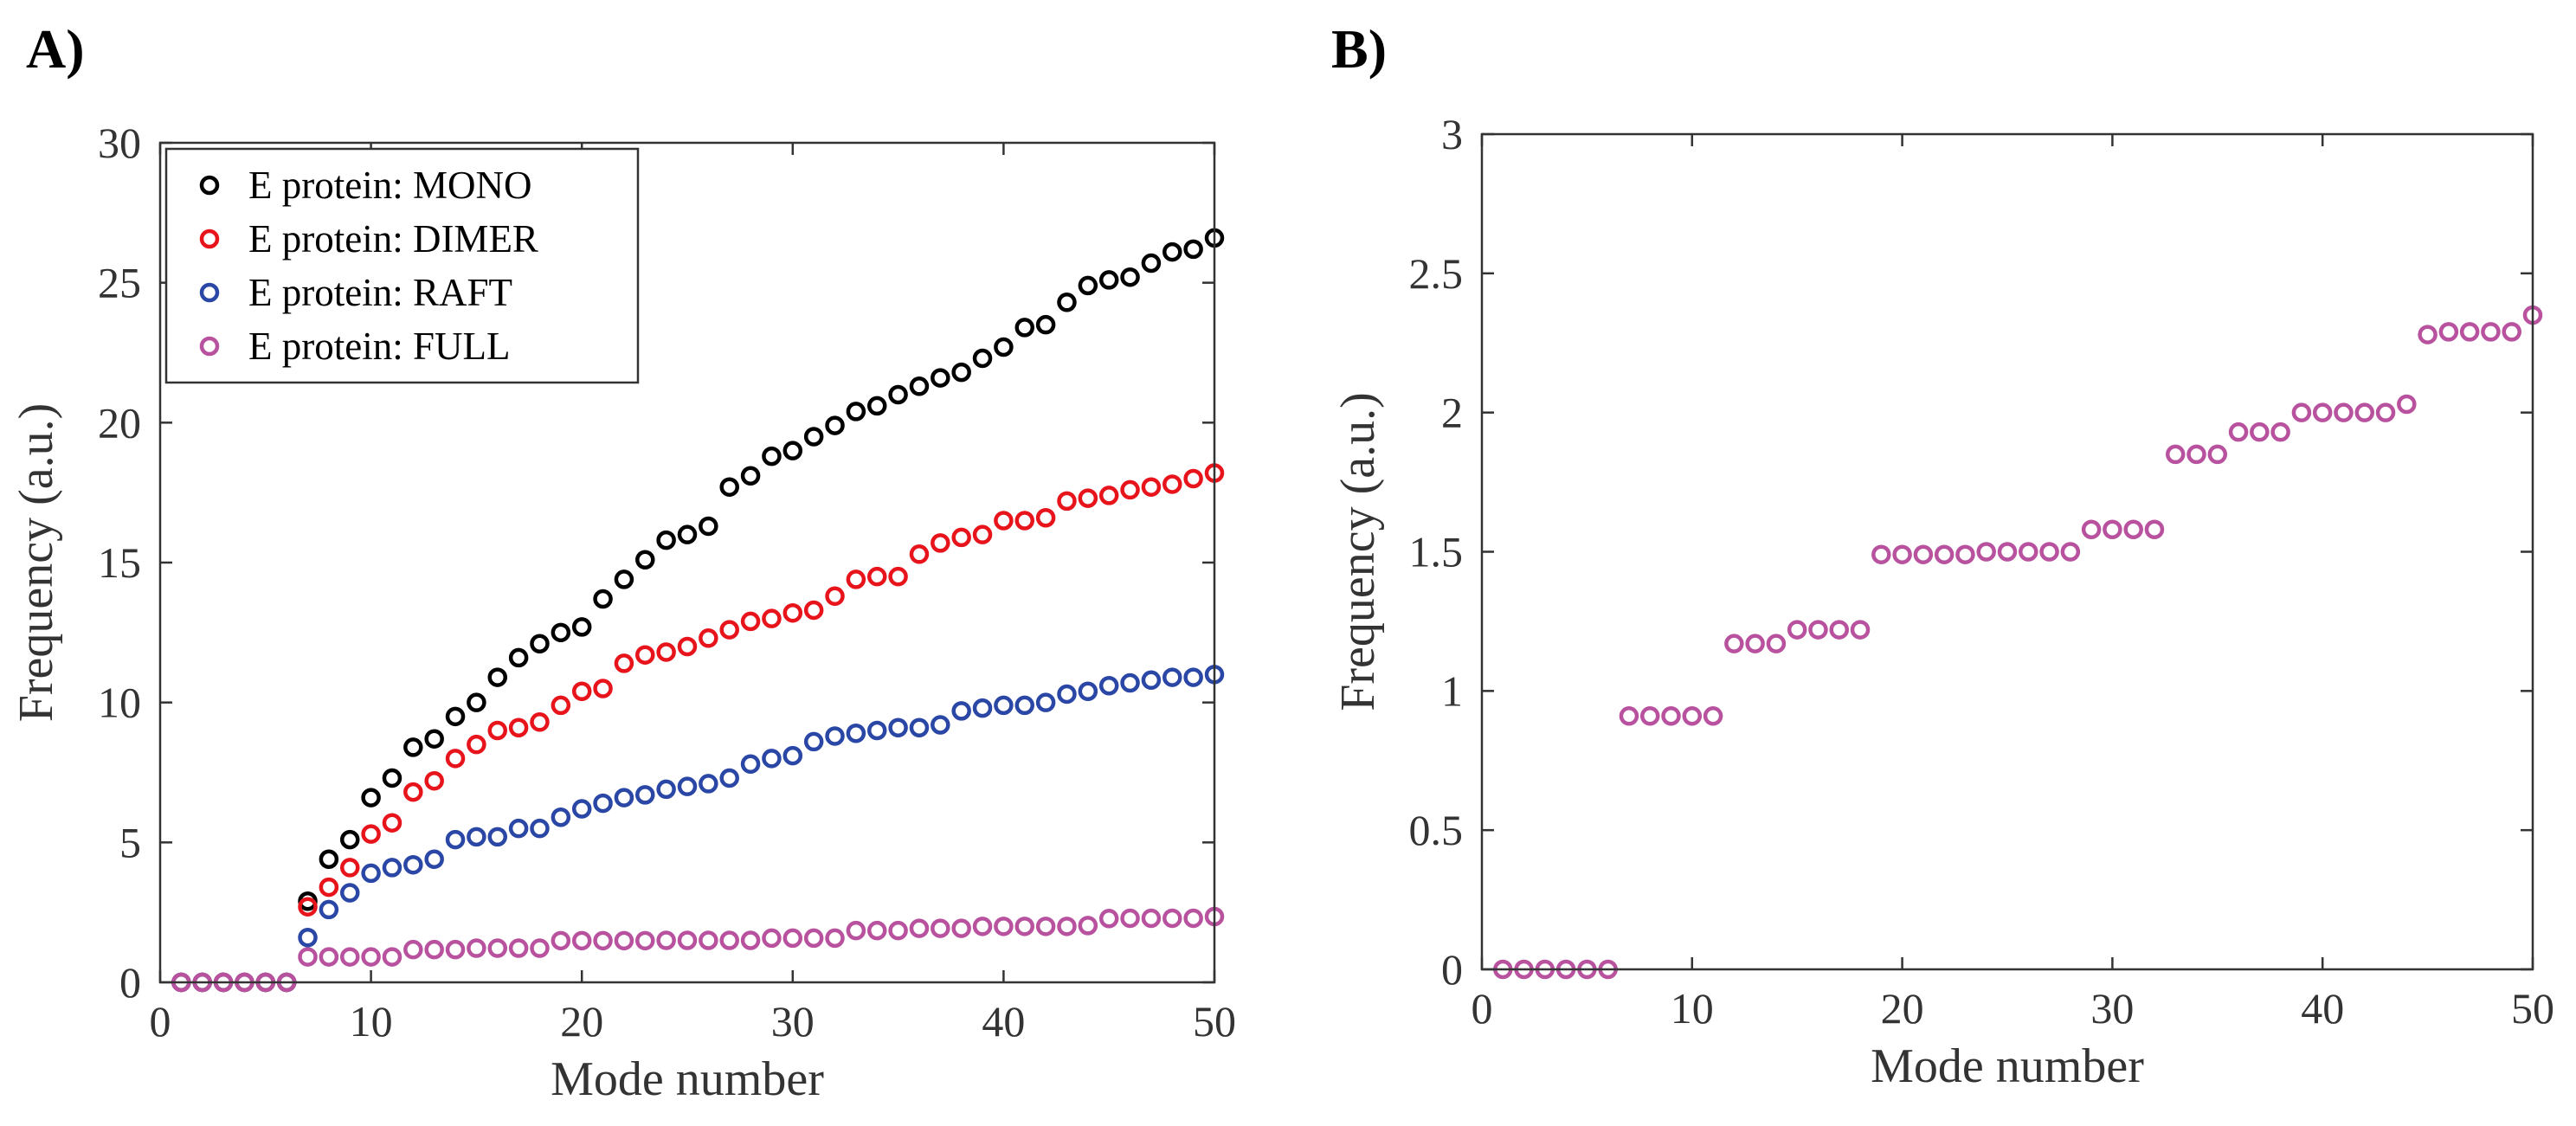 Image resolution: width=2576 pixels, height=1126 pixels. Describe the element at coordinates (581, 1022) in the screenshot. I see `x-tick-label: 20` at that location.